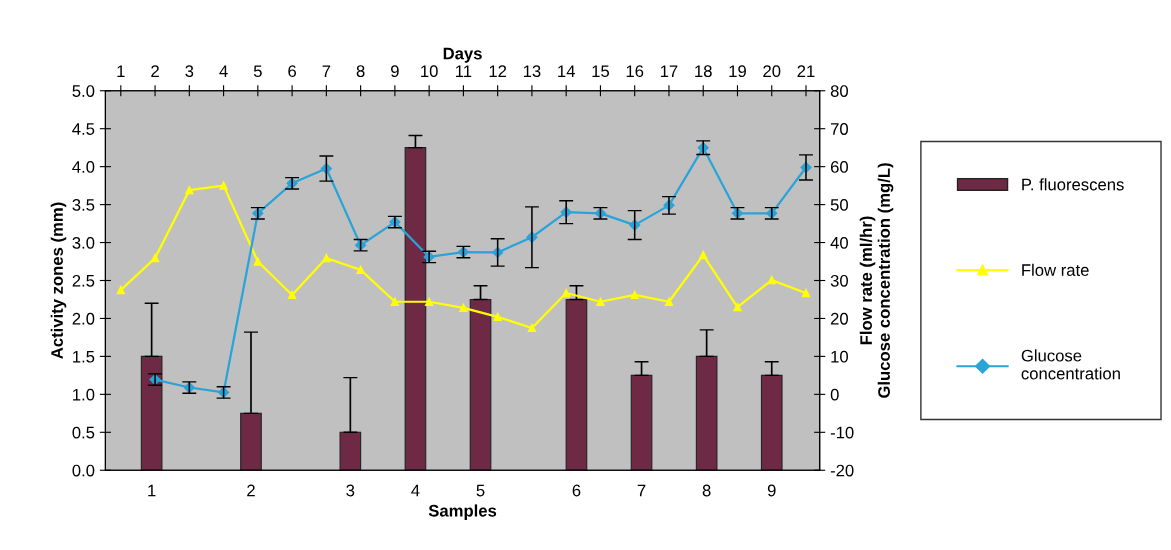  I want to click on x-tick-label: 5, so click(257, 71).